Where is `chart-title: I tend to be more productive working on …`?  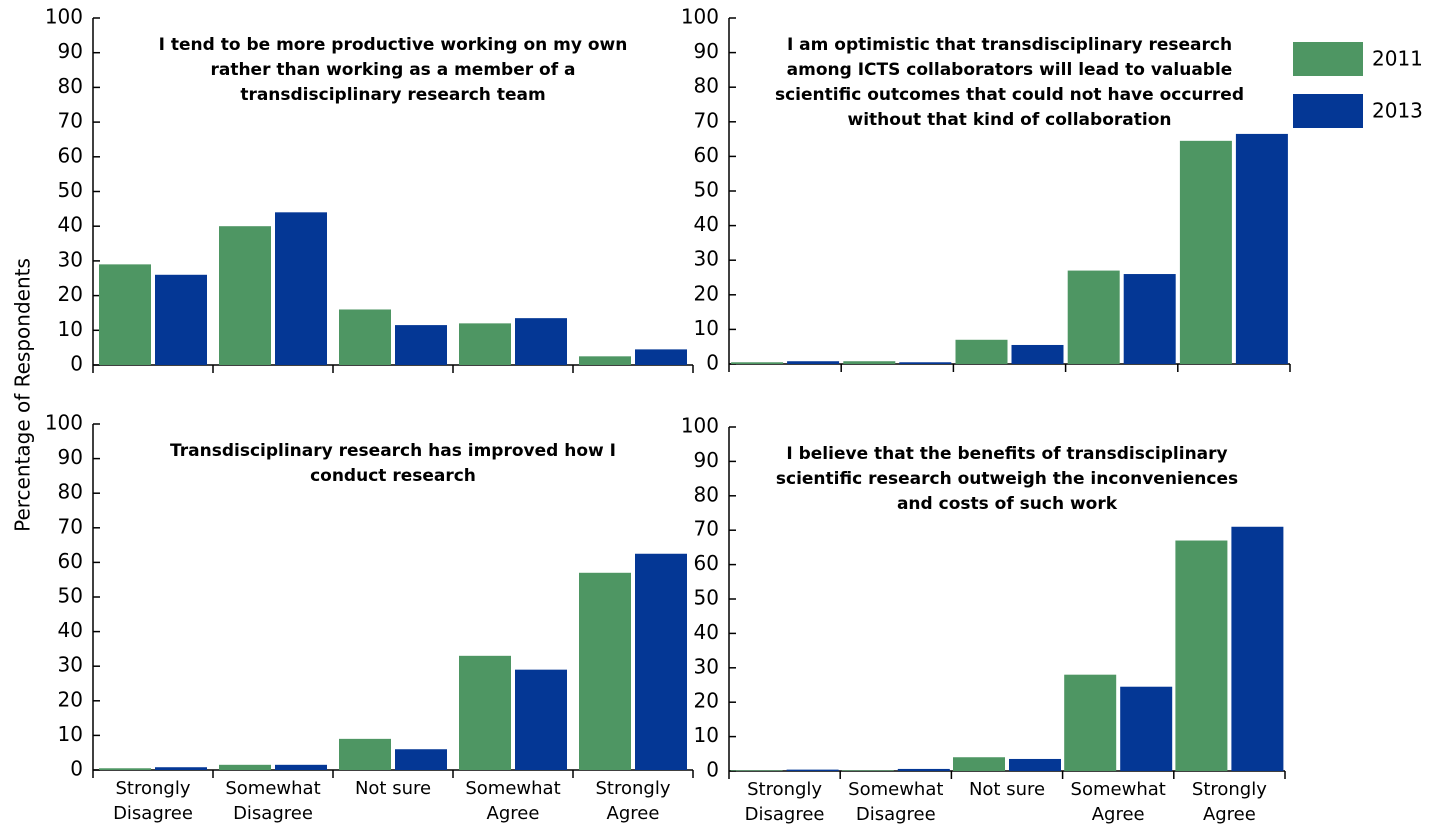
chart-title: I tend to be more productive working on … is located at coordinates (393, 70).